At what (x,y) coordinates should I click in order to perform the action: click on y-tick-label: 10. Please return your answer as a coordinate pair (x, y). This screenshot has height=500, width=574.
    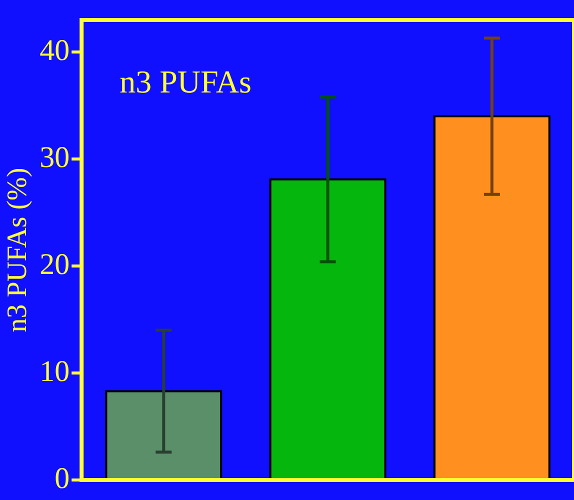
    Looking at the image, I should click on (55, 371).